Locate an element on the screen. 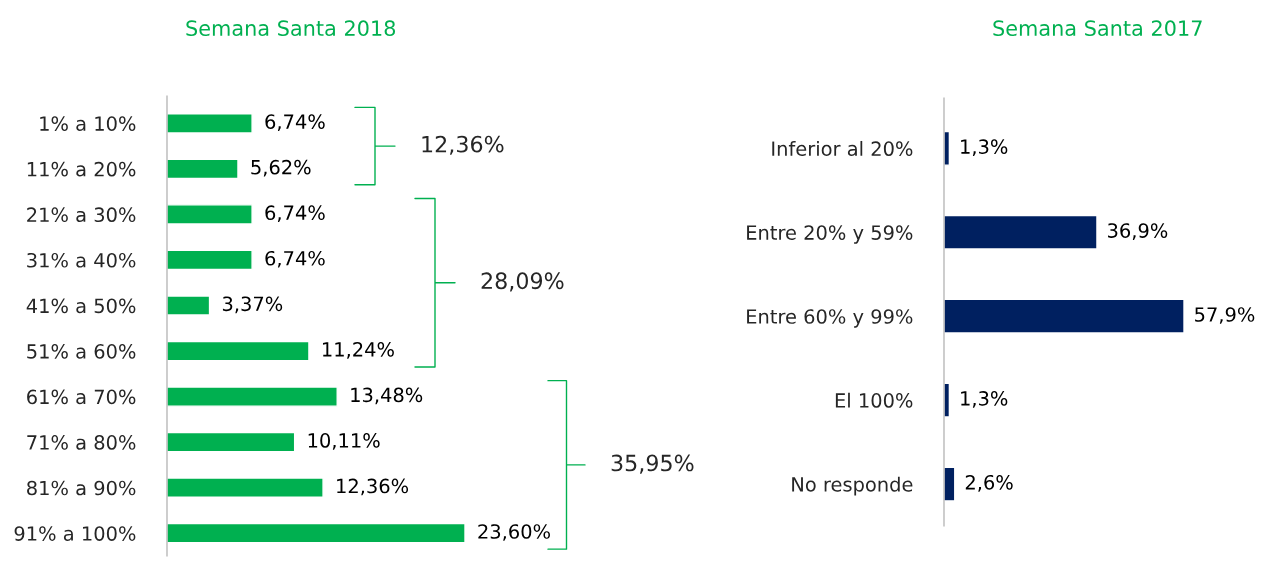  data-label: 36,9% is located at coordinates (1138, 231).